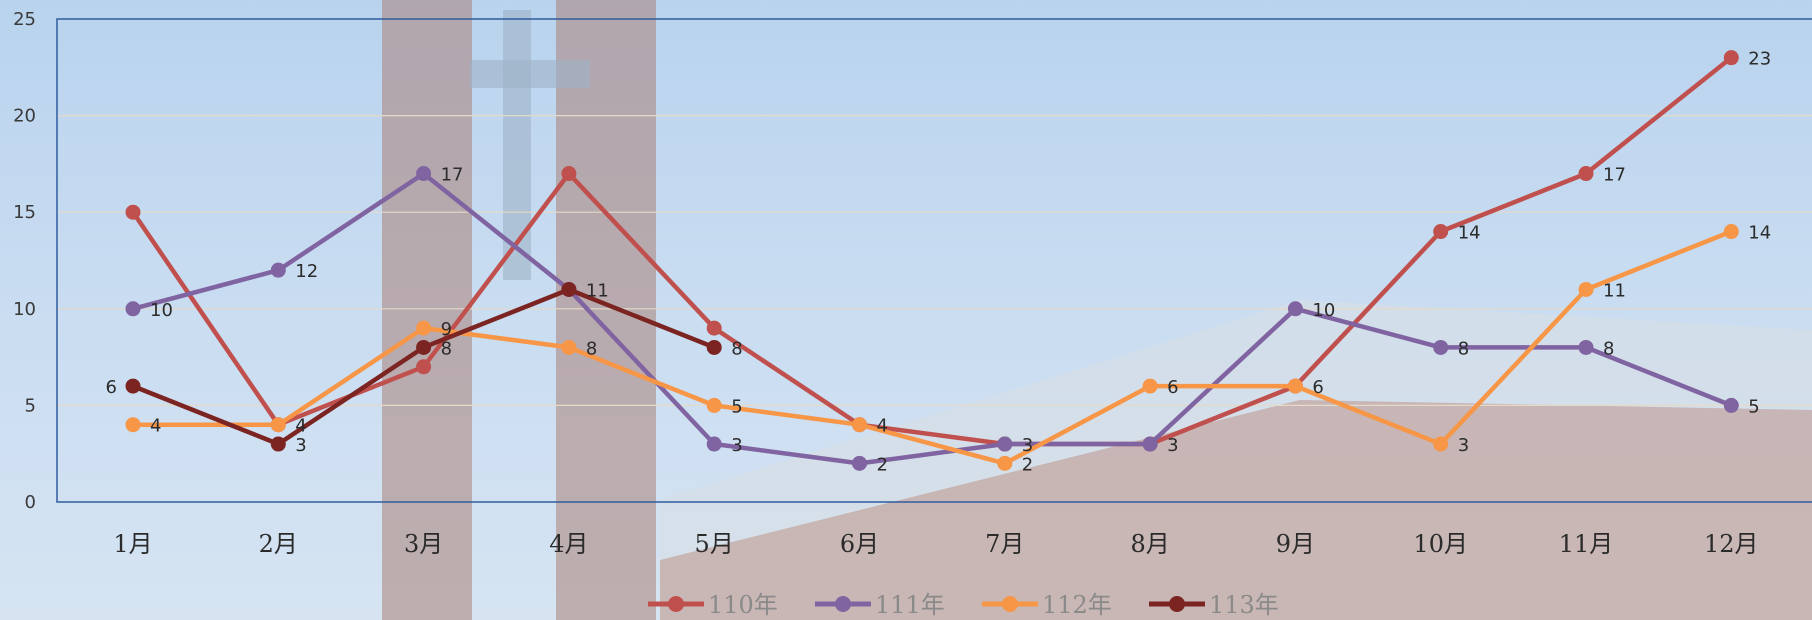  I want to click on x-tick-label: 4月, so click(568, 544).